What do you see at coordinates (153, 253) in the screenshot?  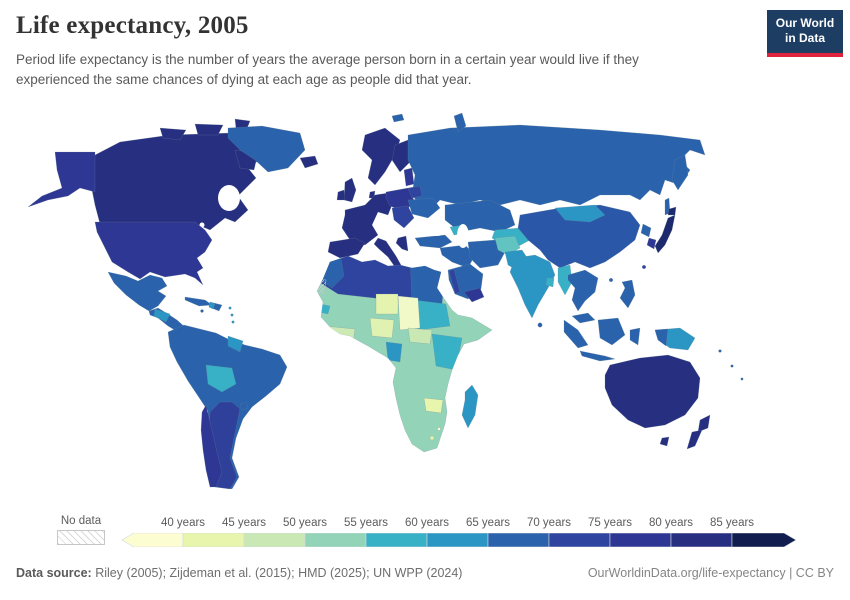 I see `region-usa` at bounding box center [153, 253].